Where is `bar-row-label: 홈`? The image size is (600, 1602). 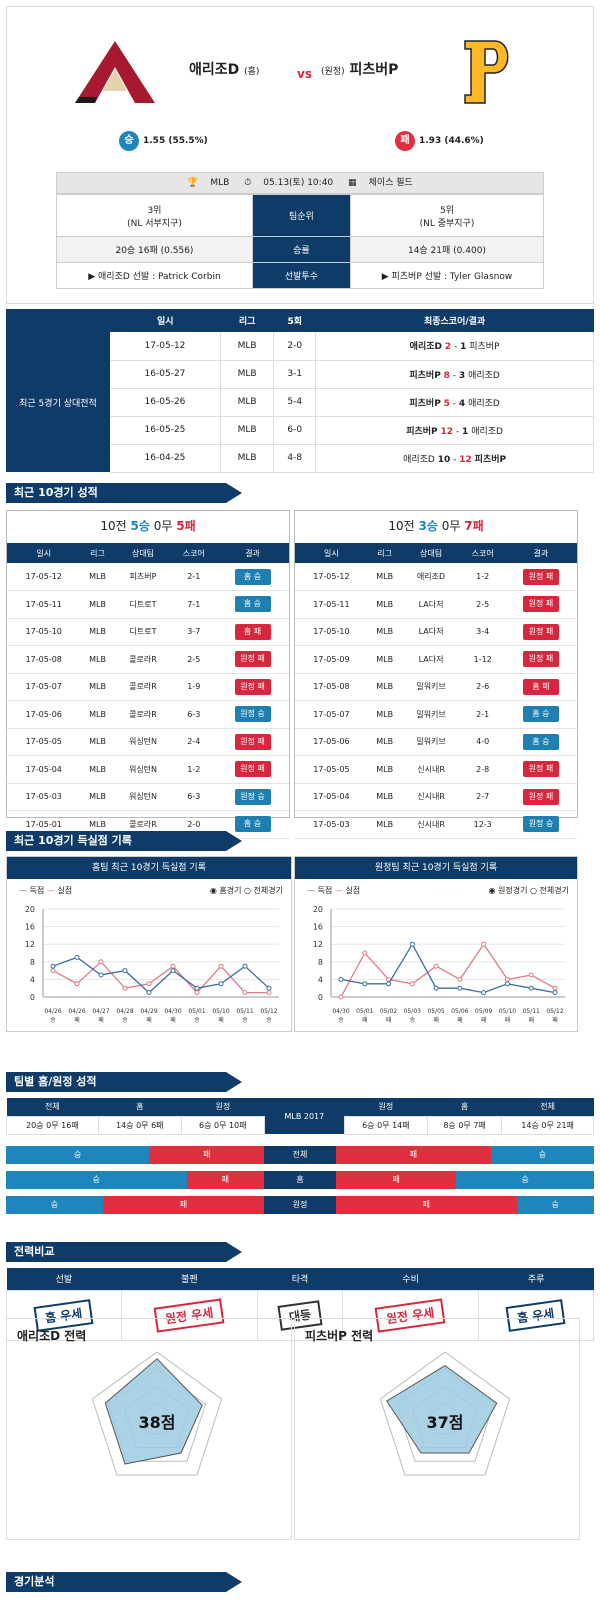
bar-row-label: 홈 is located at coordinates (300, 1180).